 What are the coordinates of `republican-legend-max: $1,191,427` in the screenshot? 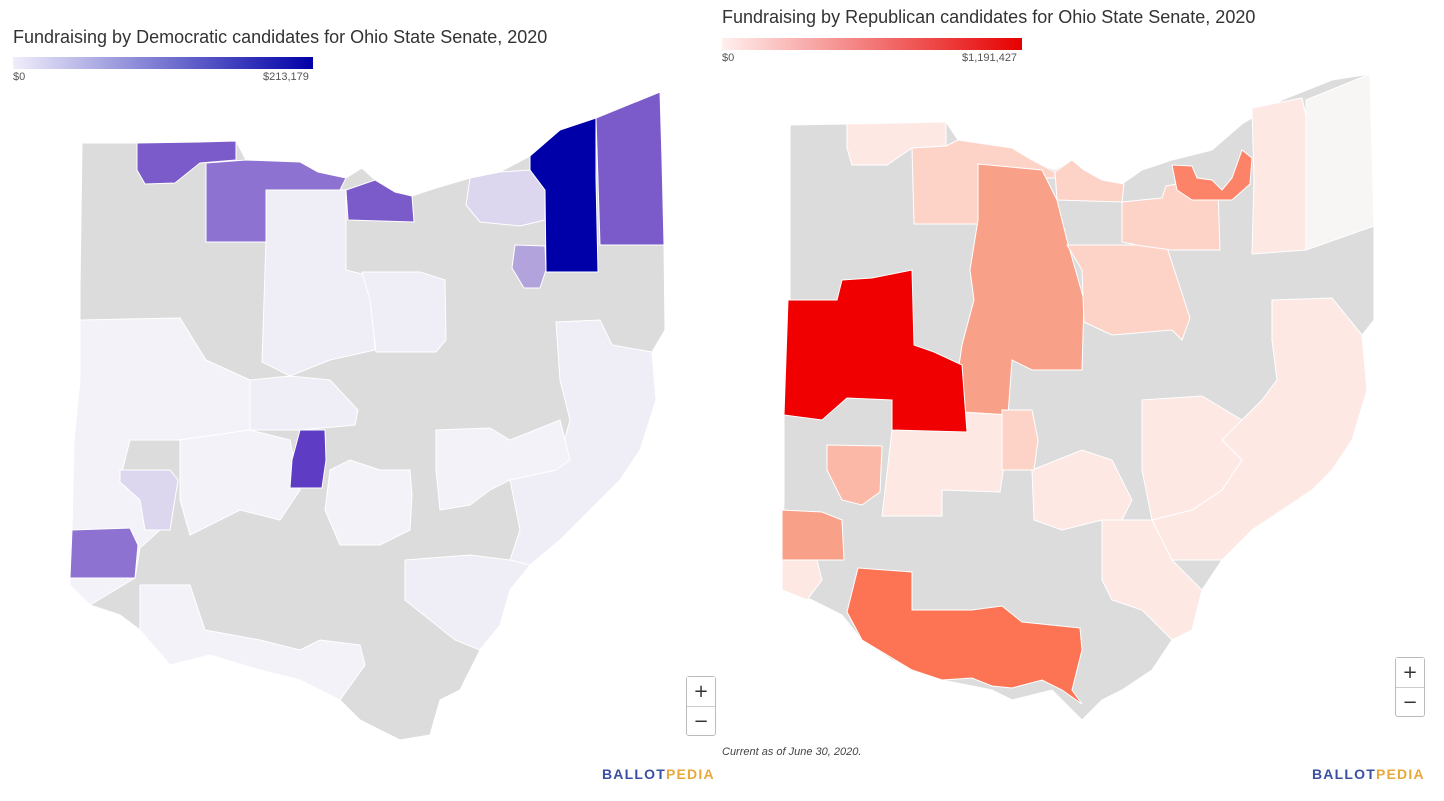 It's located at (990, 58).